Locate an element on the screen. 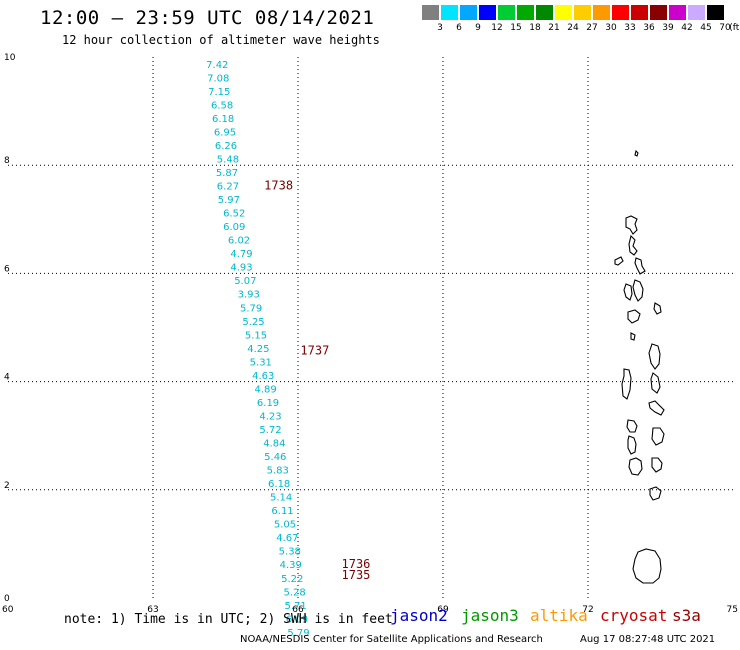 The image size is (740, 650). time-marker: 1737 is located at coordinates (314, 351).